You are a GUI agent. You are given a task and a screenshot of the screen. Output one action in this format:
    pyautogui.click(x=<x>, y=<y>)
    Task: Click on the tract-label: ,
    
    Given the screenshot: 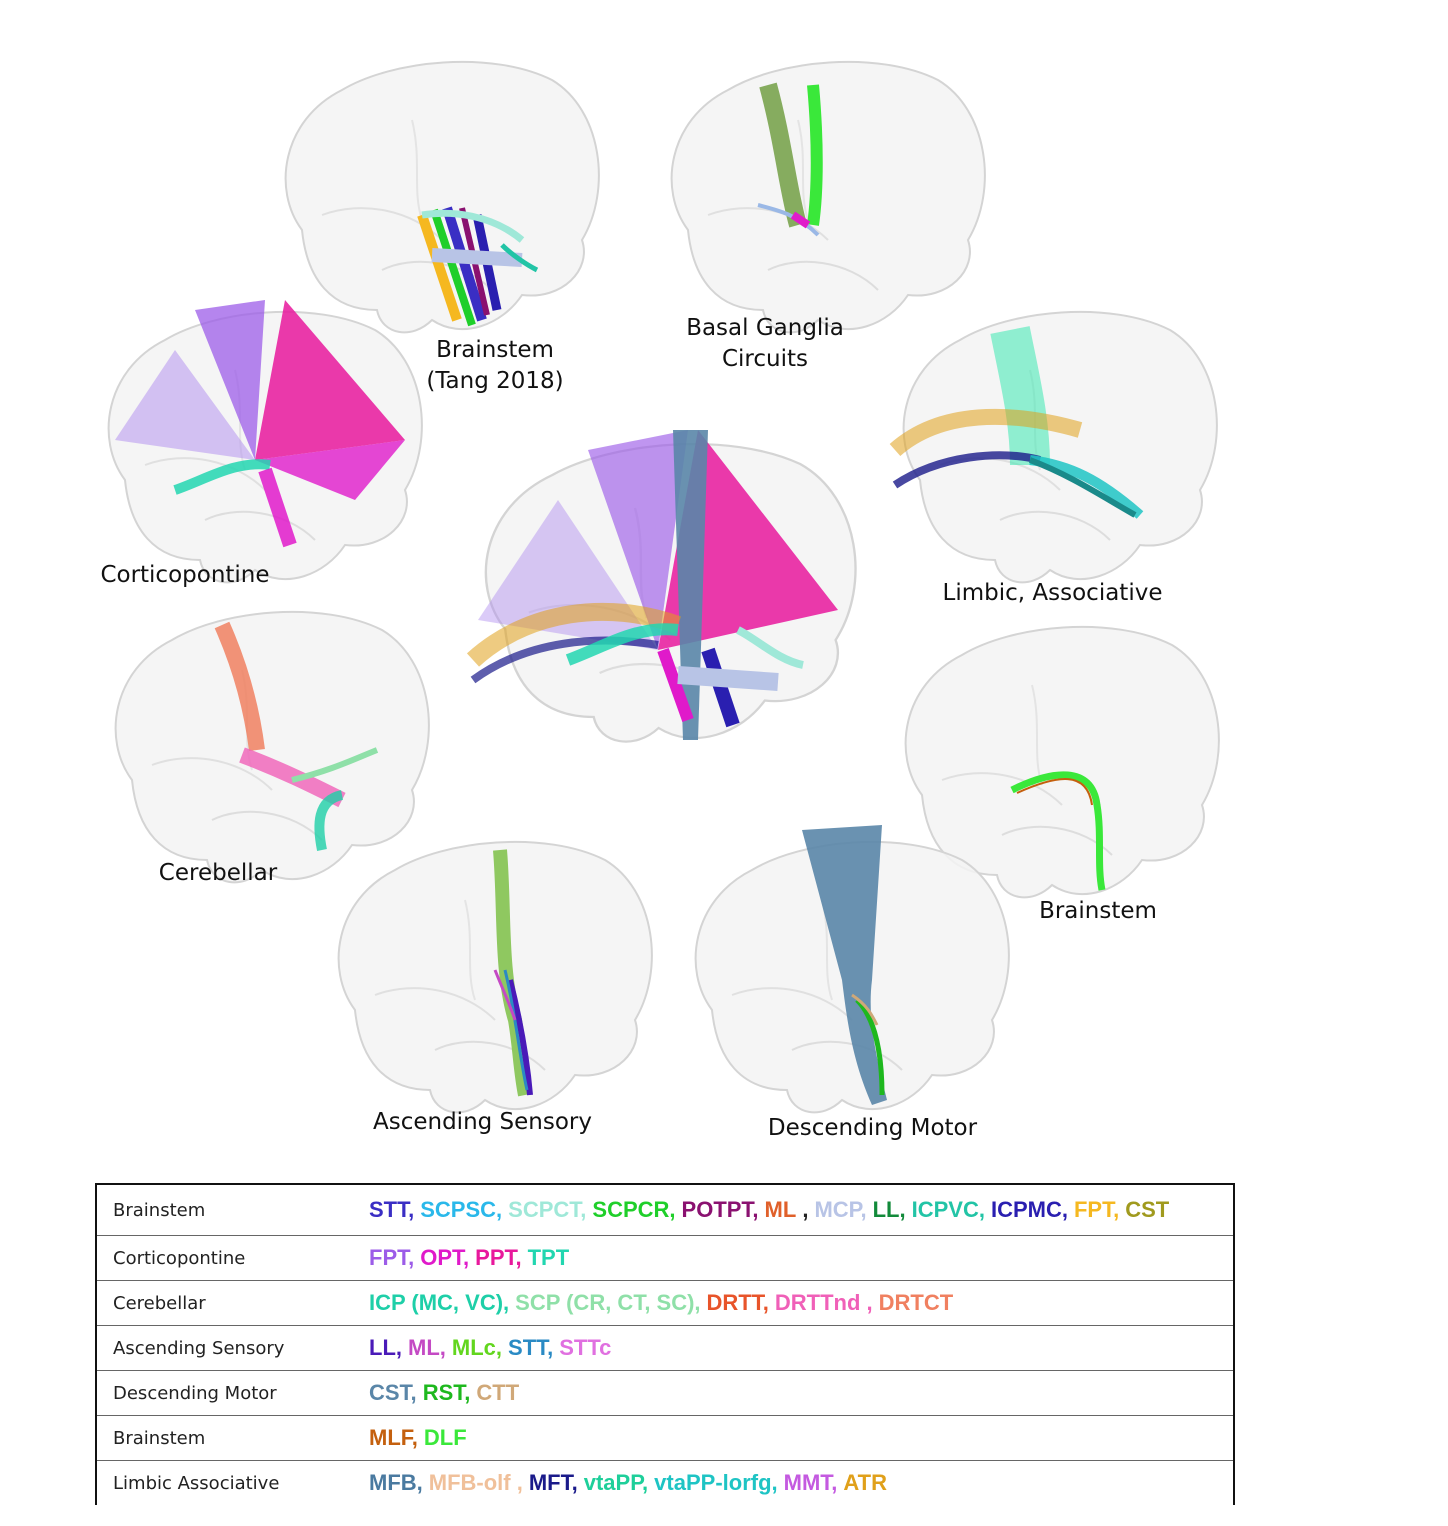 What is the action you would take?
    pyautogui.click(x=805, y=1209)
    